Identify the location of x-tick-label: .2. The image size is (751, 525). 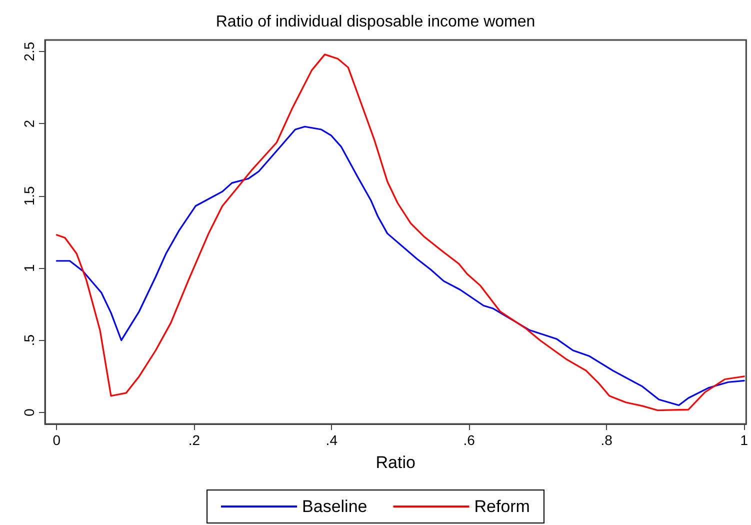
(194, 440).